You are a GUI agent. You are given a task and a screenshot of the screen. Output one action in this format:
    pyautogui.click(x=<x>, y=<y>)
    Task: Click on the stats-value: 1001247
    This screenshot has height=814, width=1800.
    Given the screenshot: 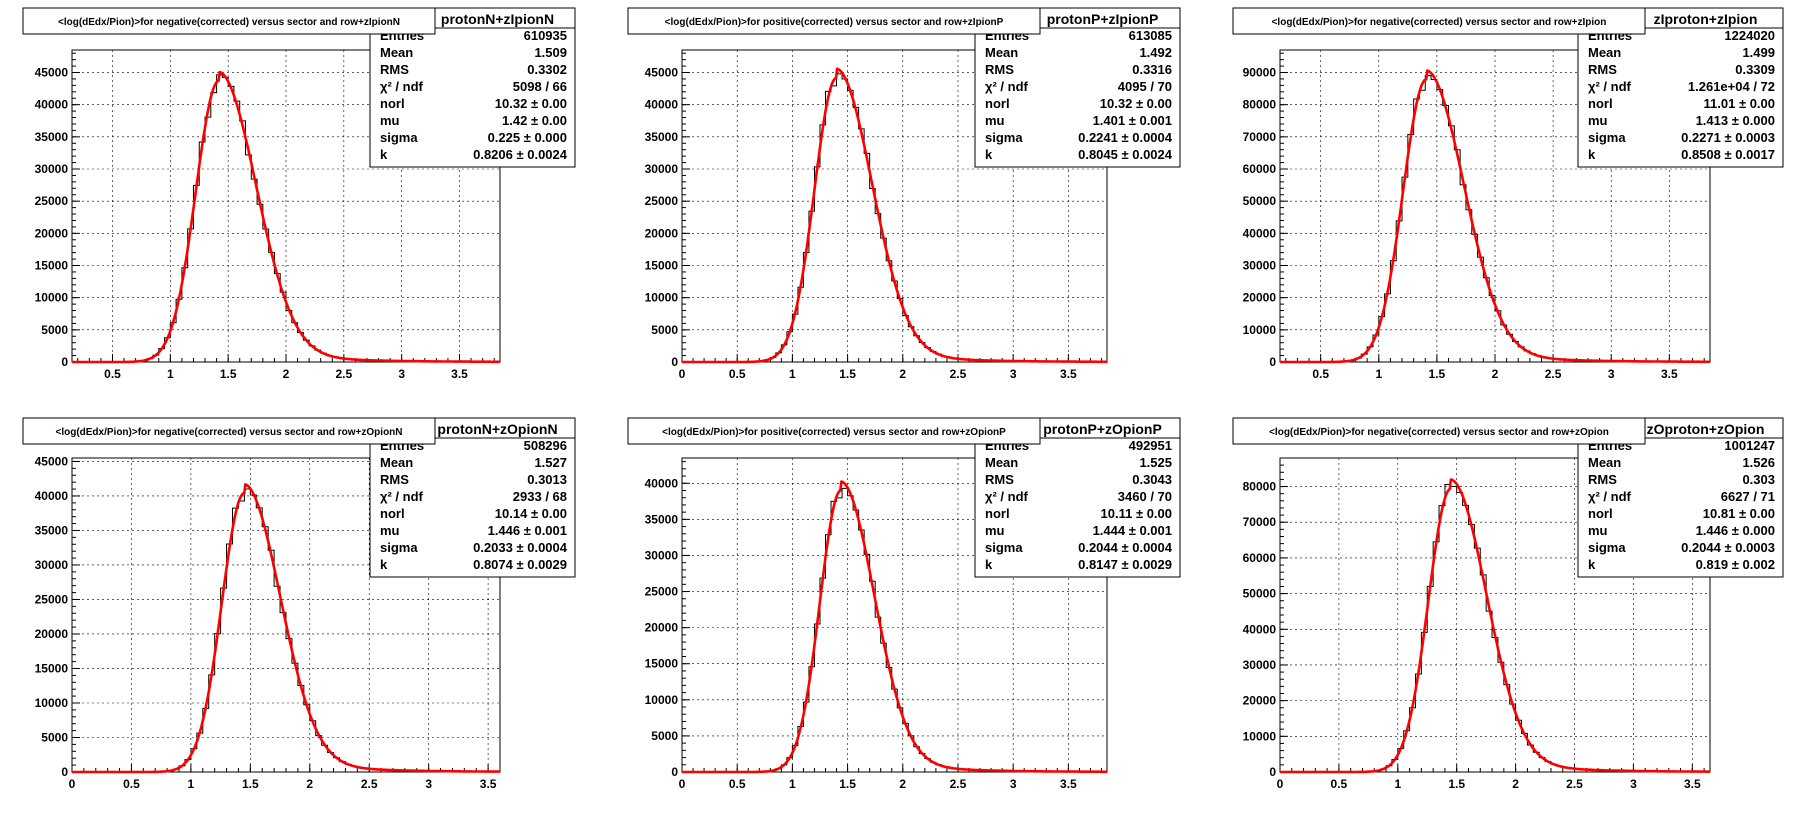 What is the action you would take?
    pyautogui.click(x=1749, y=445)
    